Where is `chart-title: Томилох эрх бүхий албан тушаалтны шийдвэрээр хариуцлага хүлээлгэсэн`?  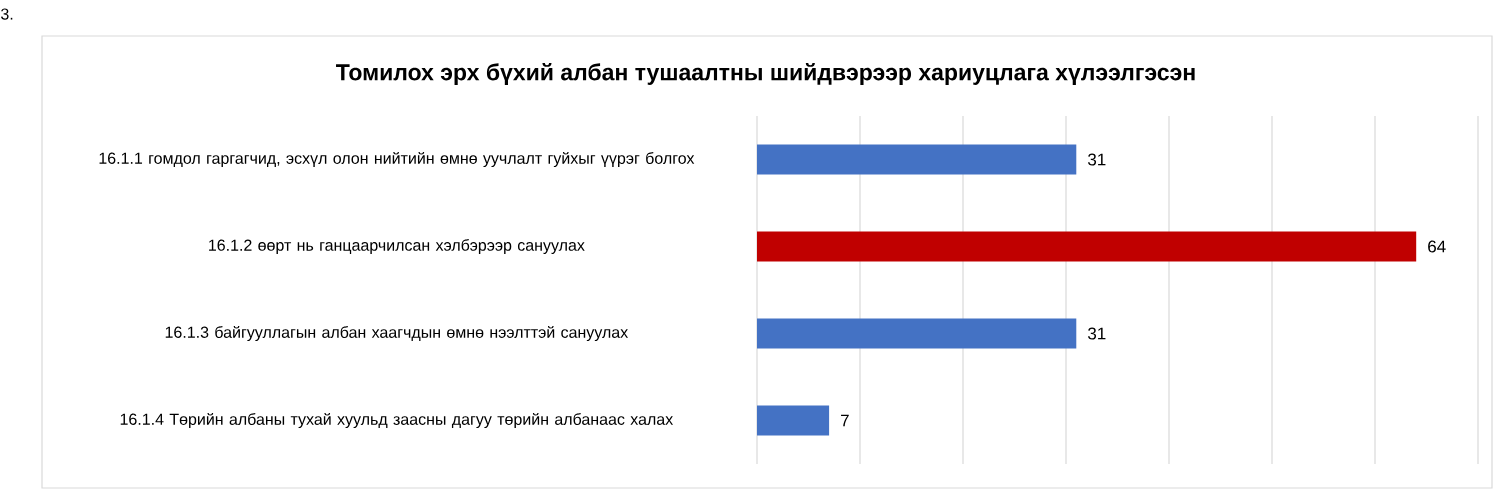 chart-title: Томилох эрх бүхий албан тушаалтны шийдвэрээр хариуцлага хүлээлгэсэн is located at coordinates (765, 74).